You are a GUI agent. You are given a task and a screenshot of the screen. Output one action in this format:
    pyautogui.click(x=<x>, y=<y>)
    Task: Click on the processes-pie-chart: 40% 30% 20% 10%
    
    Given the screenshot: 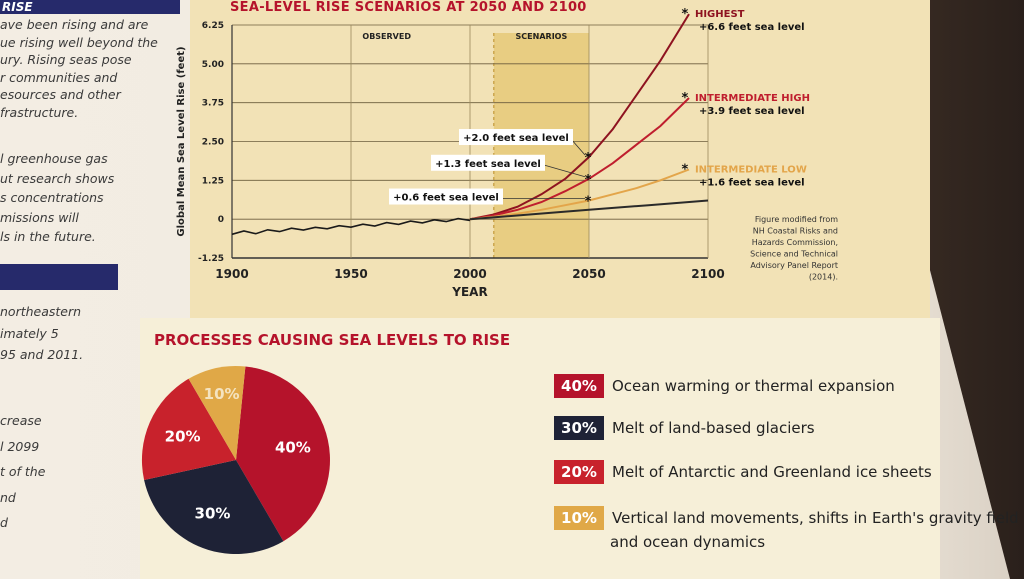 What is the action you would take?
    pyautogui.click(x=235, y=460)
    